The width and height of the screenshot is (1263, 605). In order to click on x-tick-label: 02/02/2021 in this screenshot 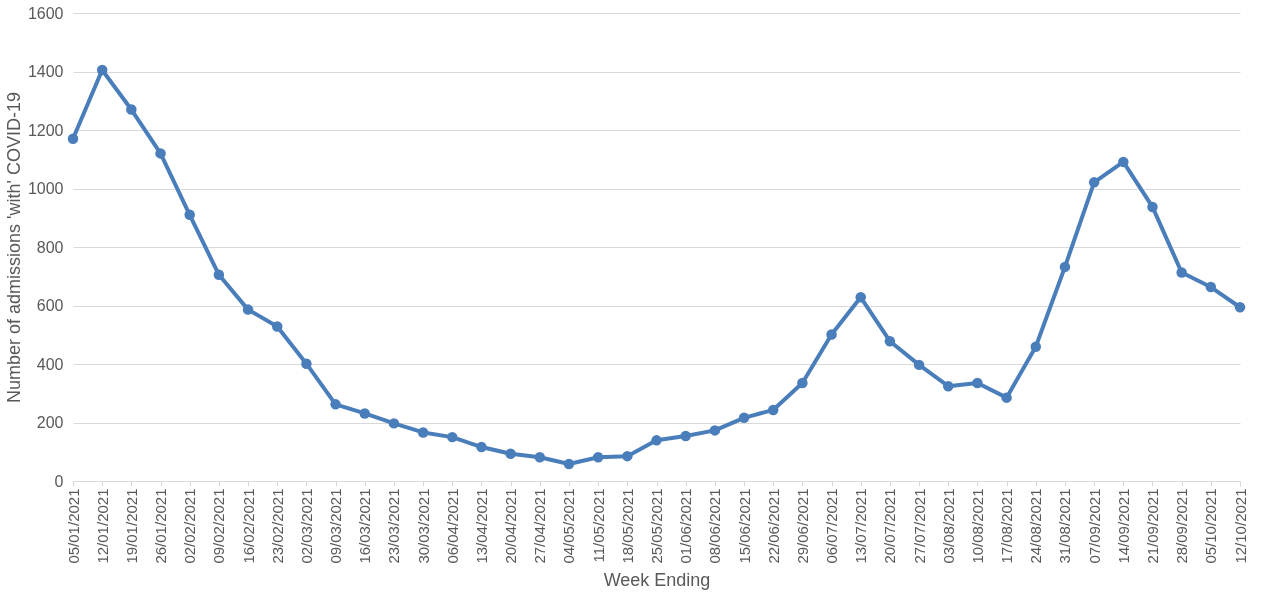, I will do `click(190, 526)`.